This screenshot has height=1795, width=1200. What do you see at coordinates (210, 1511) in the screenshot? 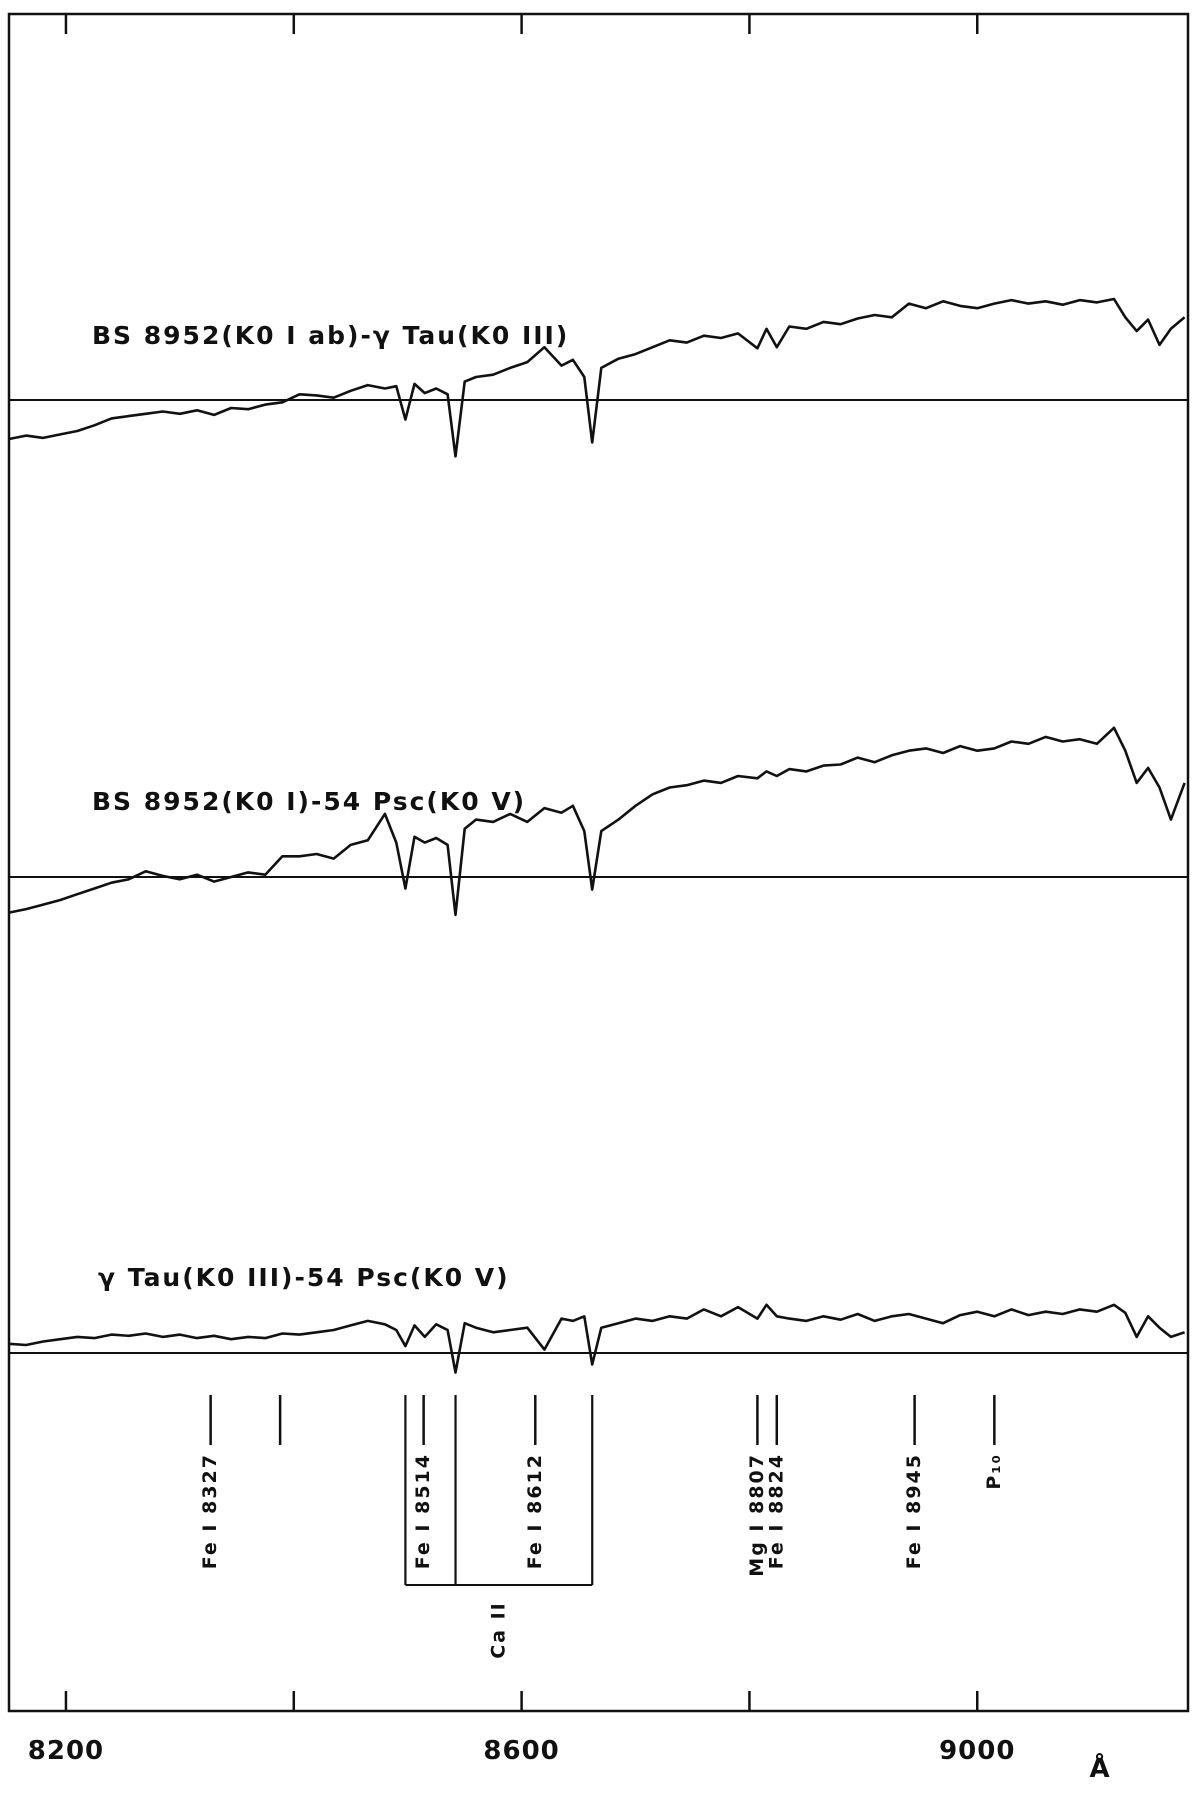
I see `line-label: Fe I 8327` at bounding box center [210, 1511].